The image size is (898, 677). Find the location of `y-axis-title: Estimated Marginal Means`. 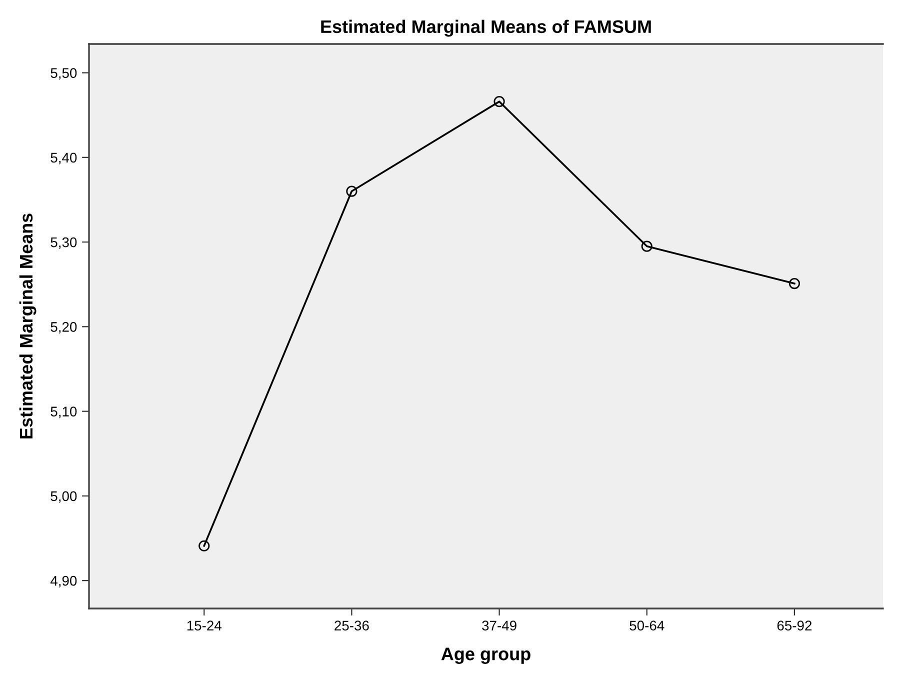

y-axis-title: Estimated Marginal Means is located at coordinates (27, 326).